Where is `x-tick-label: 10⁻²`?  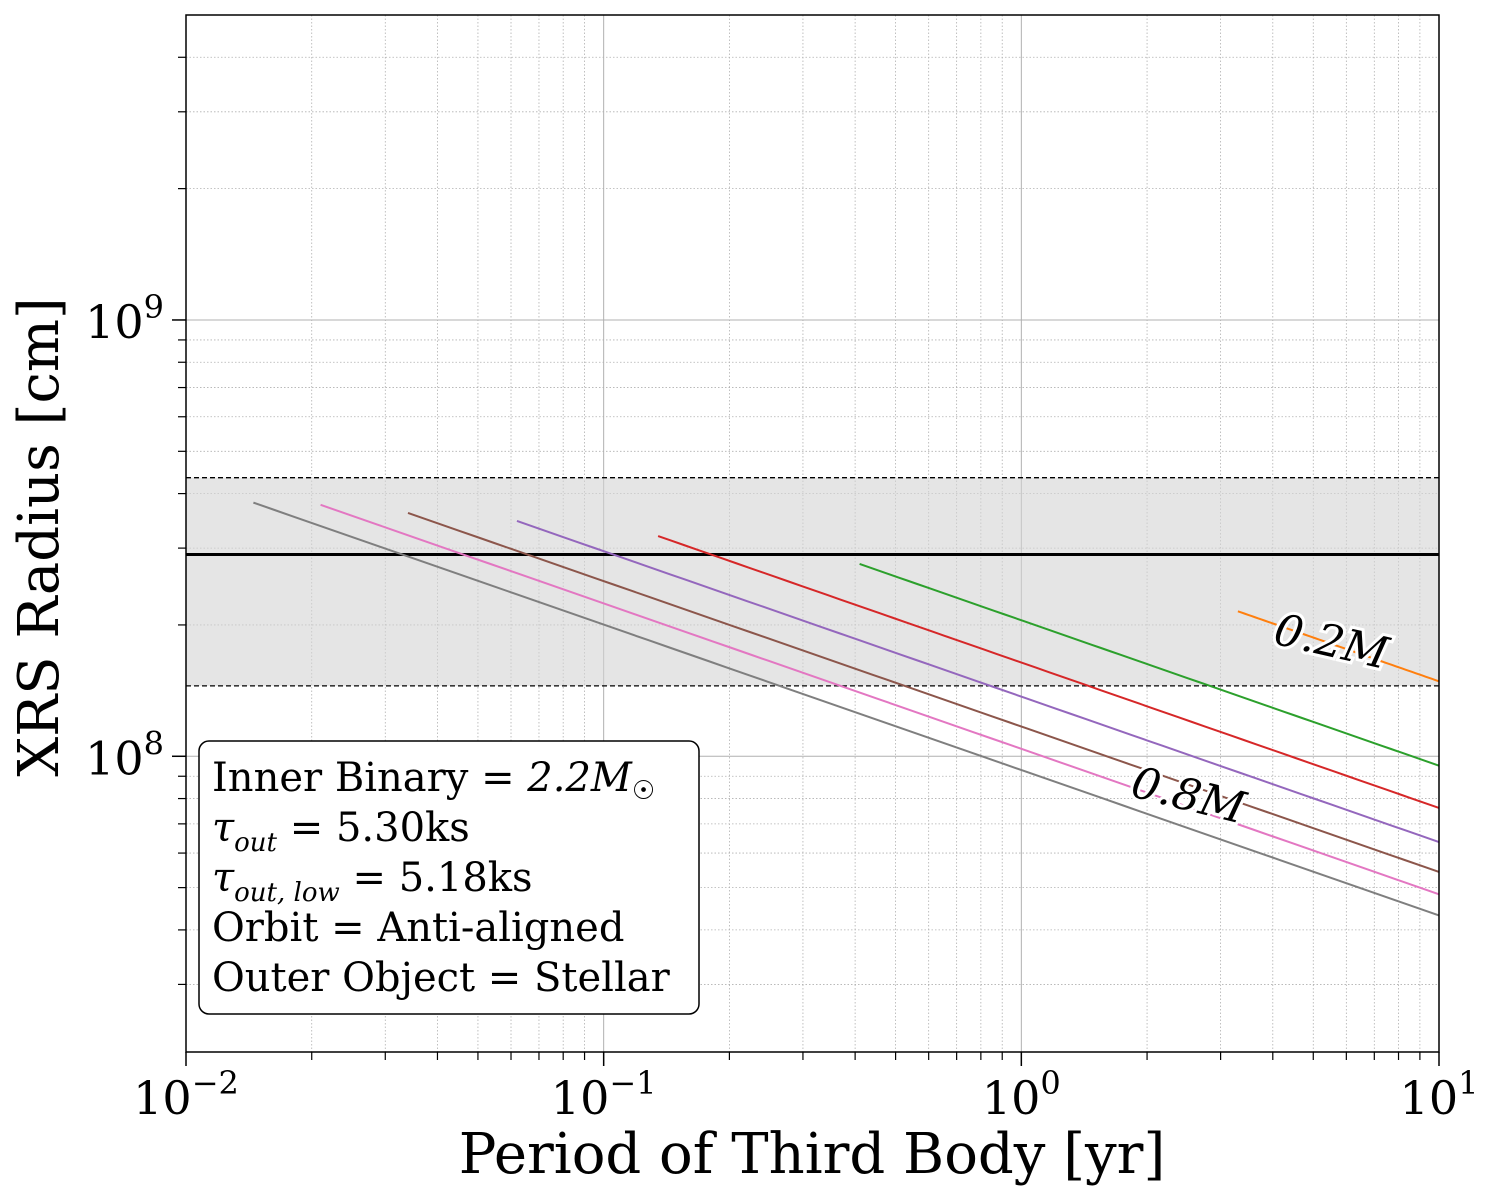 x-tick-label: 10⁻² is located at coordinates (186, 1094).